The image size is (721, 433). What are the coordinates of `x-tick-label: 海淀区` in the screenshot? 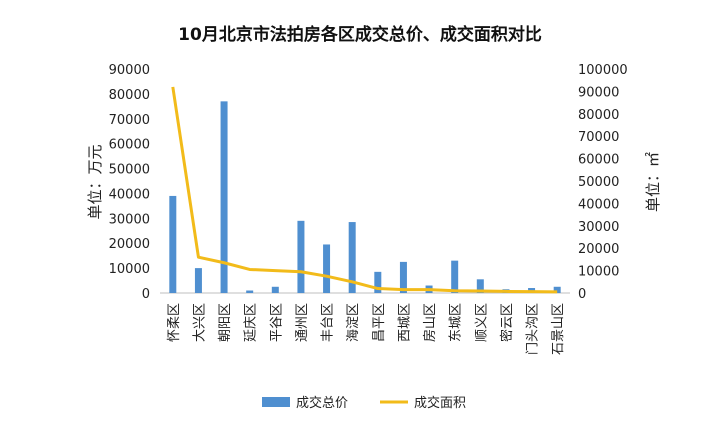 It's located at (353, 322).